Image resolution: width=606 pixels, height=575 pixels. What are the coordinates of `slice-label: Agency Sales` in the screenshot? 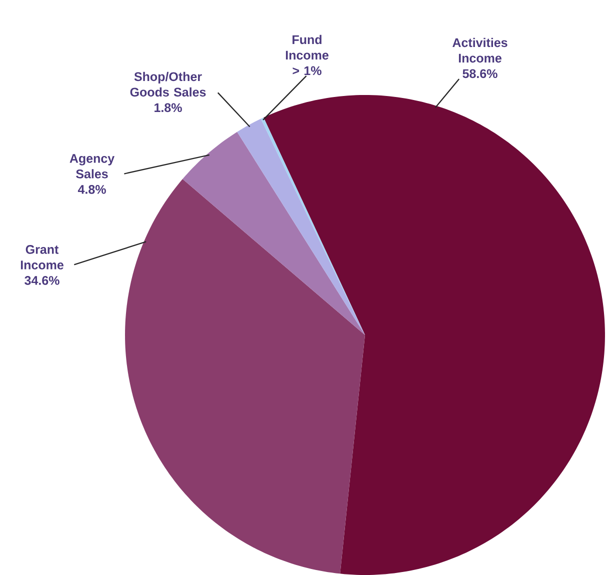 It's located at (92, 166).